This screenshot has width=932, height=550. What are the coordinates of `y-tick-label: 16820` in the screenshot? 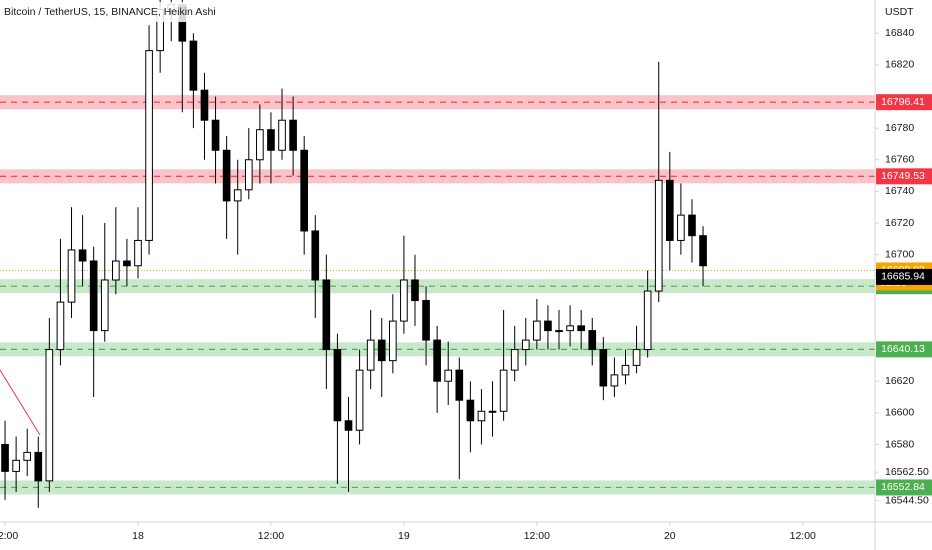 It's located at (899, 65).